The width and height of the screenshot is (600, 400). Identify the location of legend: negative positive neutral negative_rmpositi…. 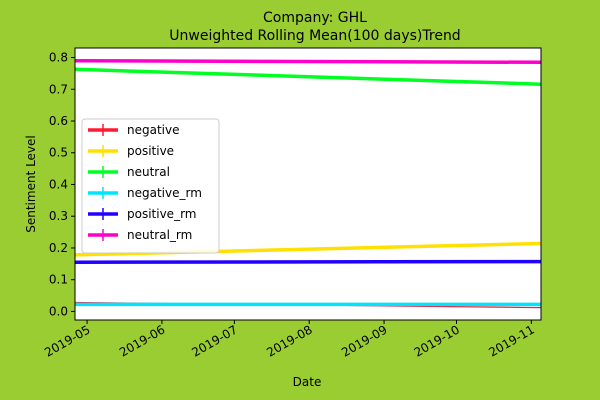
(150, 186).